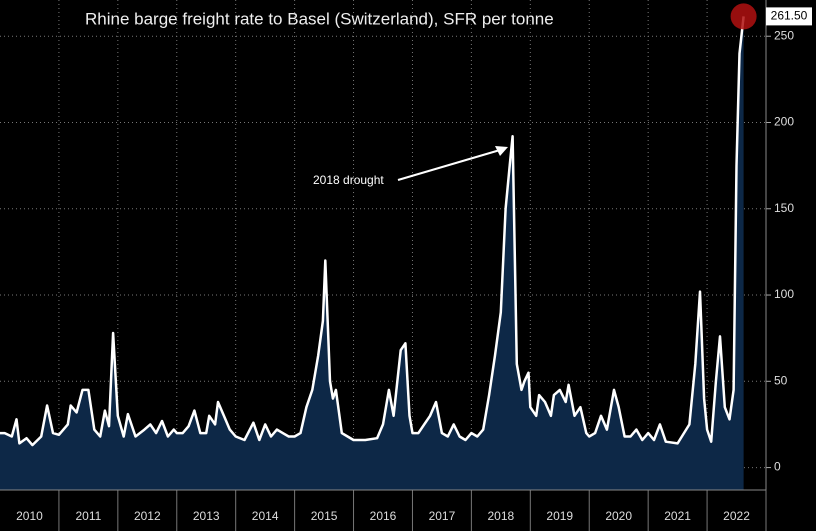 The height and width of the screenshot is (531, 816). I want to click on x-tick-label: 2011, so click(88, 516).